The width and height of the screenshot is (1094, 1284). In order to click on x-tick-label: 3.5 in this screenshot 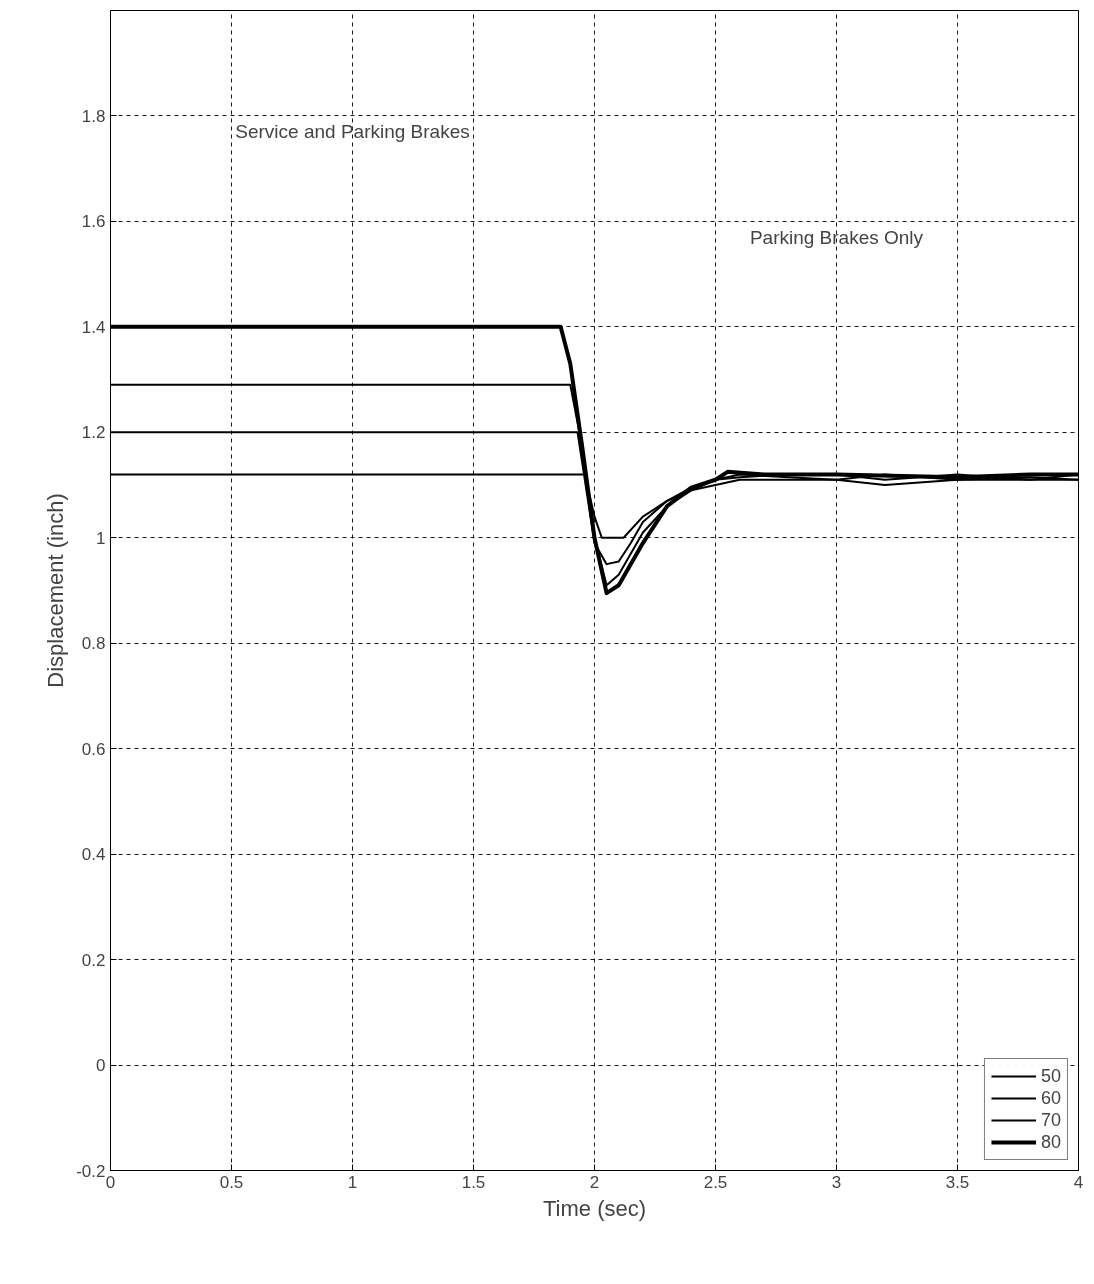, I will do `click(957, 1182)`.